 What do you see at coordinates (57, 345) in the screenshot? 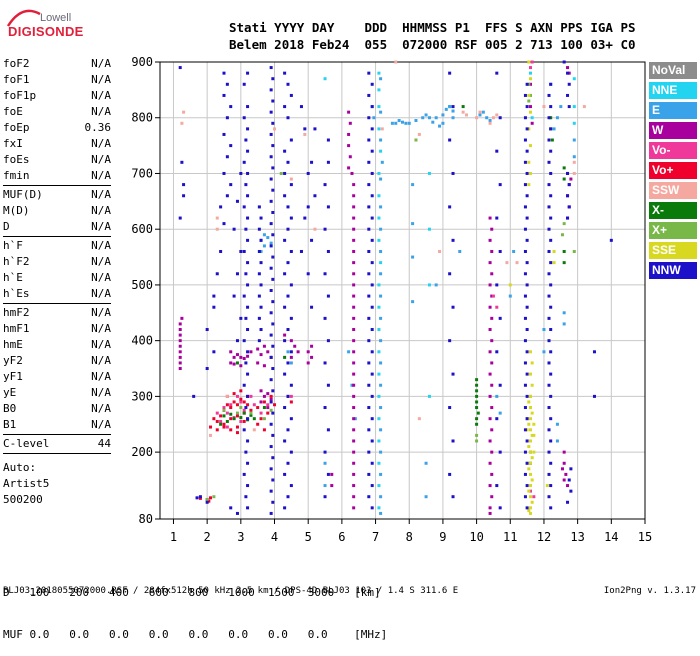
I see `param-row: hmE N/A` at bounding box center [57, 345].